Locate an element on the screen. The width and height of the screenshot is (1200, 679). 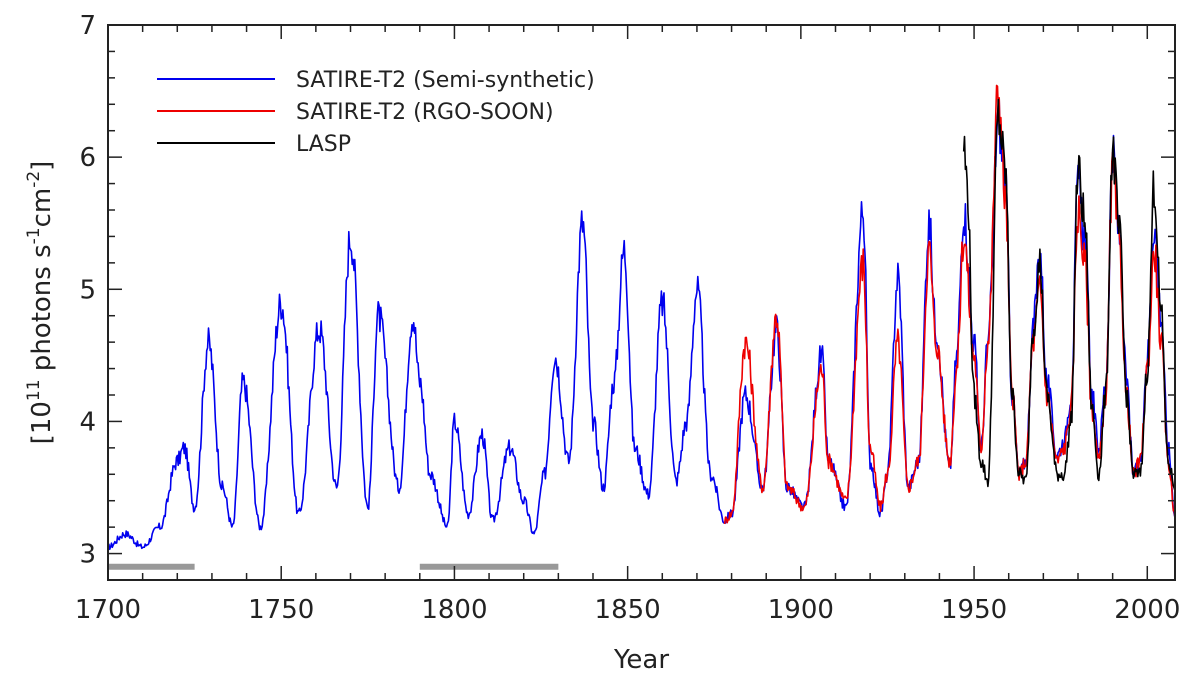
y-tick-label: 5 is located at coordinates (87, 290).